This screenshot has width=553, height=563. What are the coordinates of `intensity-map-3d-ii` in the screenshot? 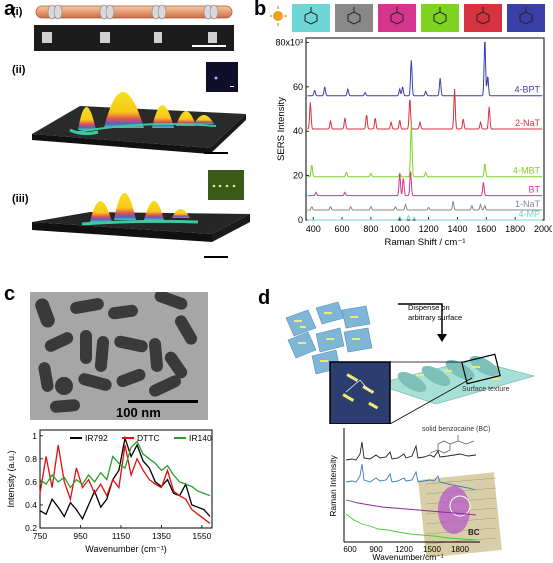 It's located at (139, 108).